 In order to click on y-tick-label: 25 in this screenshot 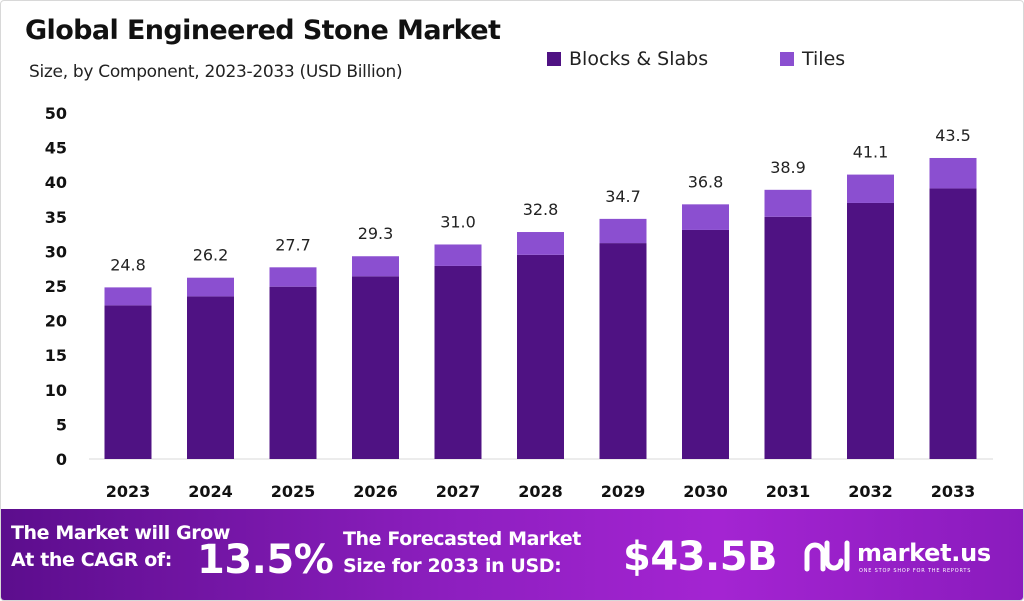, I will do `click(56, 286)`.